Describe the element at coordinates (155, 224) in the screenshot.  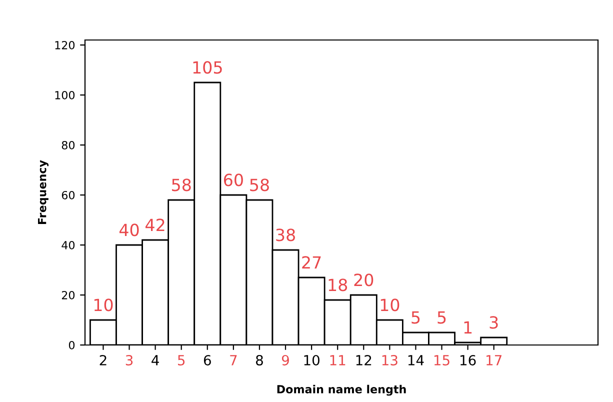
I see `data-label: 42` at that location.